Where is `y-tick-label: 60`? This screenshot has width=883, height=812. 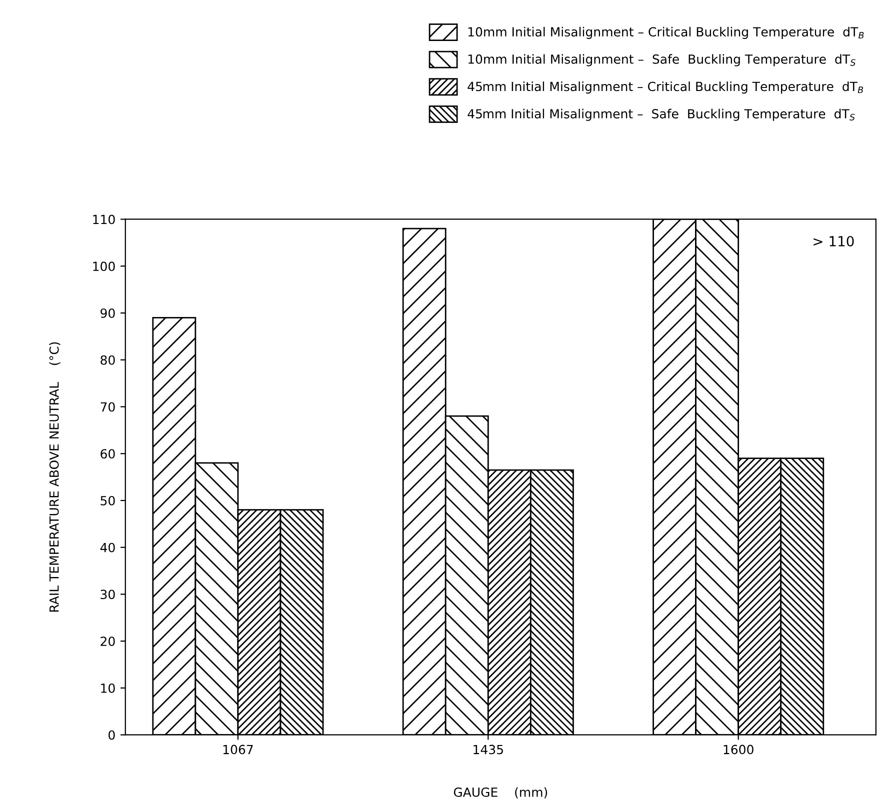
y-tick-label: 60 is located at coordinates (107, 454).